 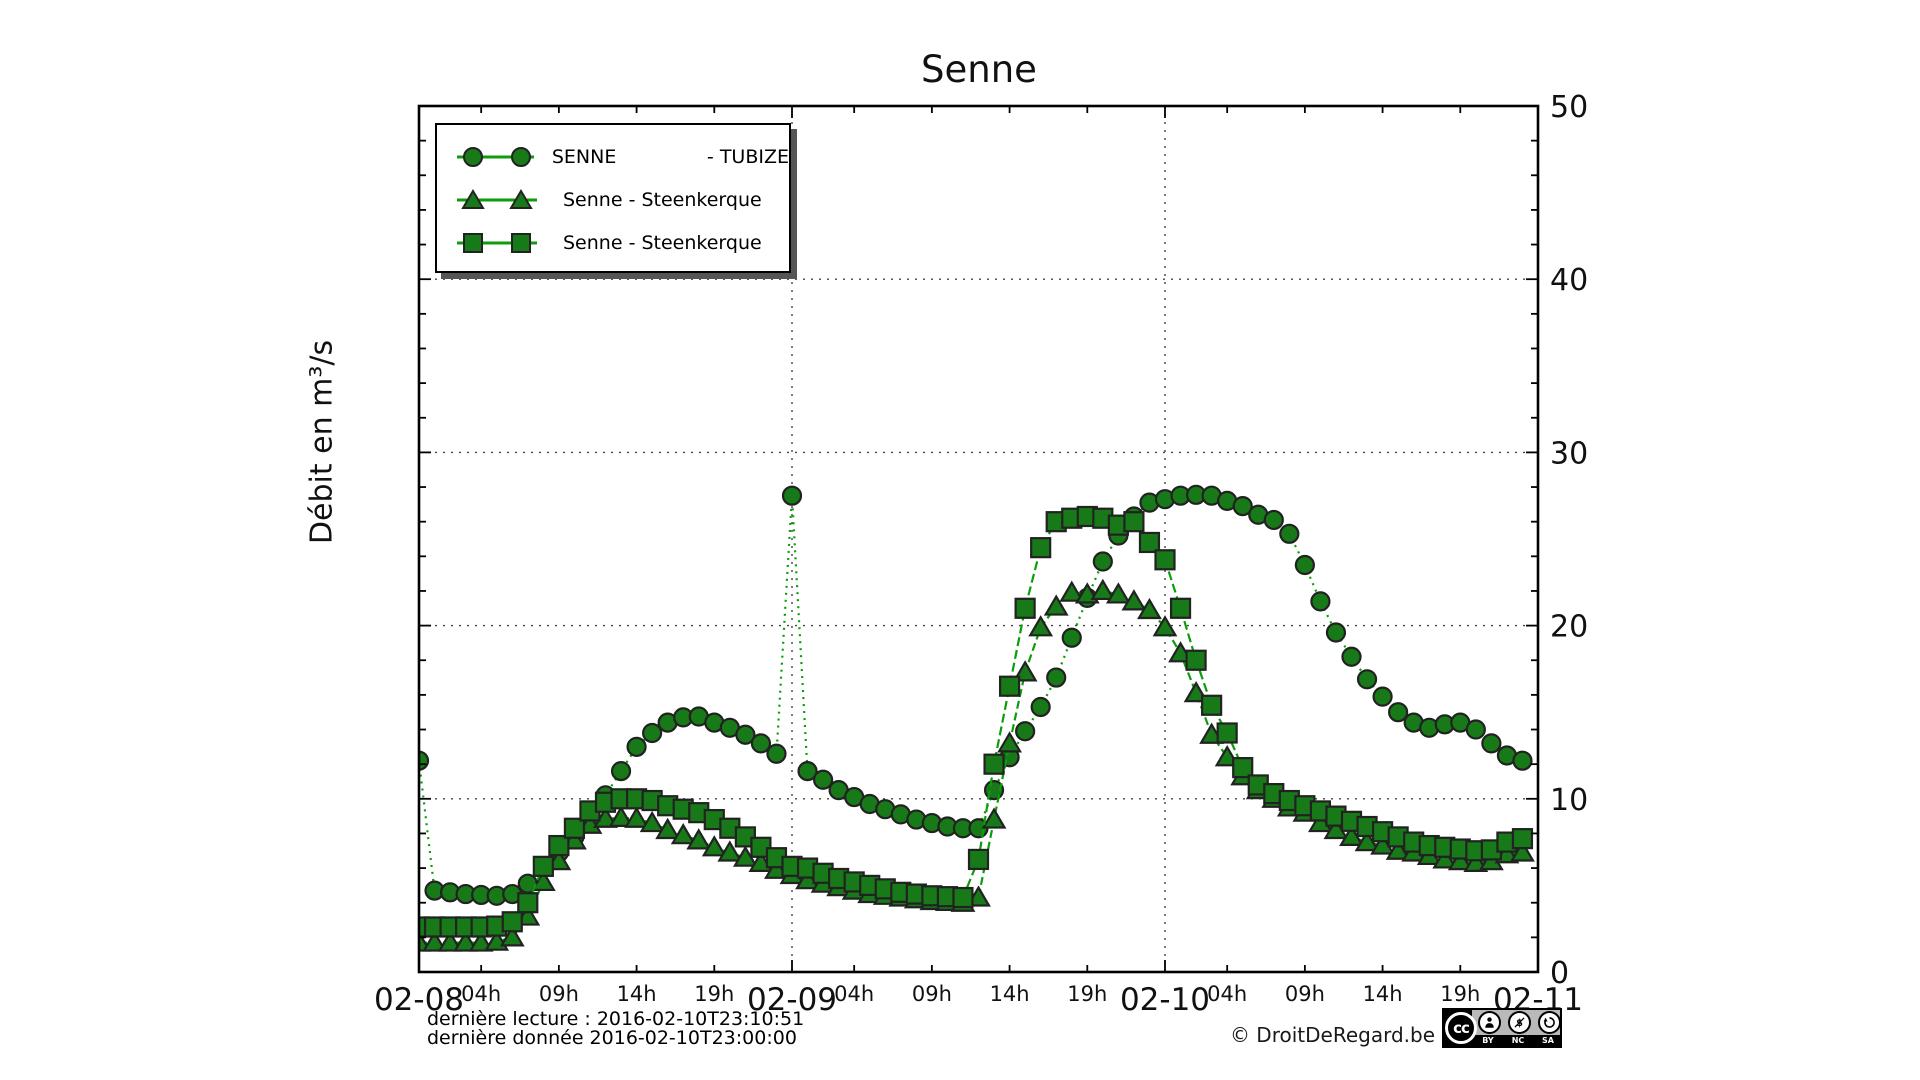 I want to click on legend-item-steenkerque-1: Senne - Steenkerque, so click(x=619, y=199).